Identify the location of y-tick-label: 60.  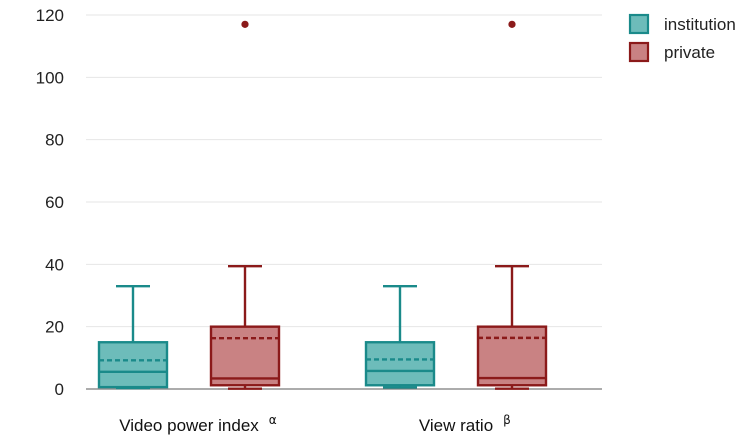
(54, 202).